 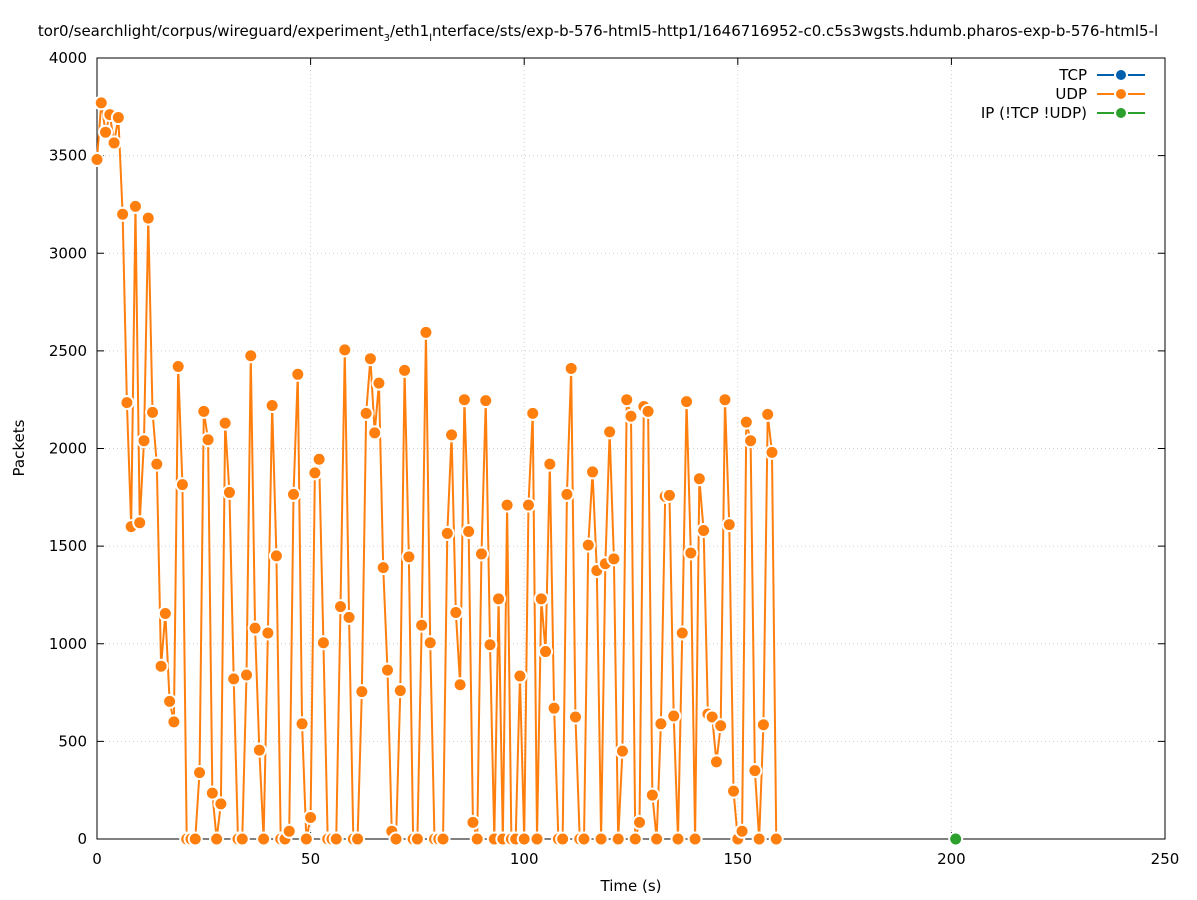 What do you see at coordinates (82, 839) in the screenshot?
I see `y-tick-label: 0` at bounding box center [82, 839].